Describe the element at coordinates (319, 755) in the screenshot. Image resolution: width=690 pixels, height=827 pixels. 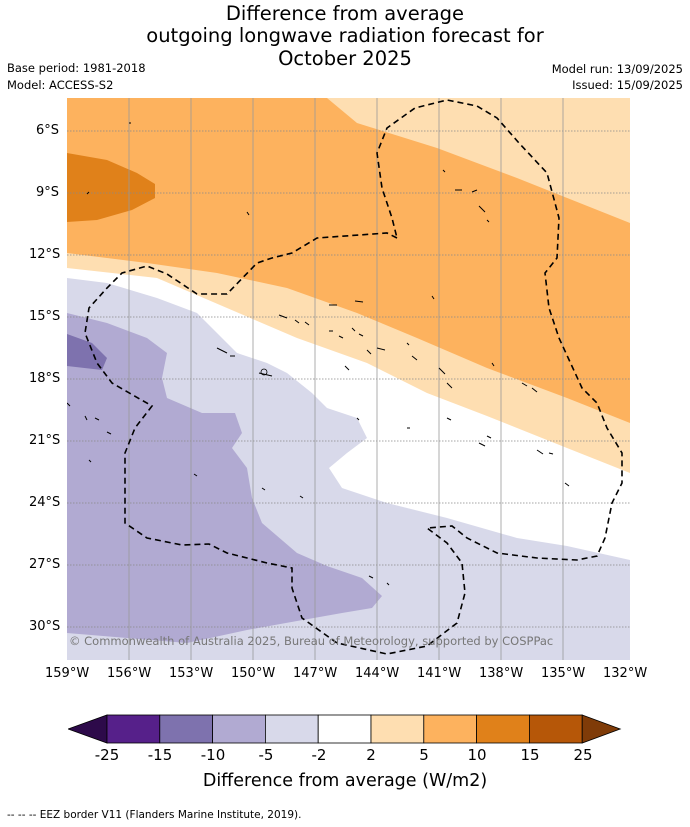
I see `colorbar-tick: -2` at that location.